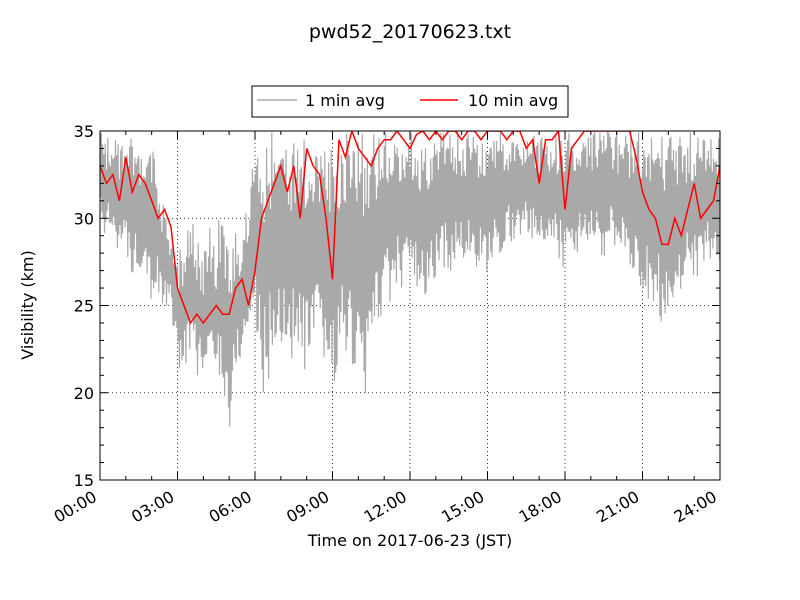  I want to click on chart-title: pwd52_20170623.txt, so click(410, 32).